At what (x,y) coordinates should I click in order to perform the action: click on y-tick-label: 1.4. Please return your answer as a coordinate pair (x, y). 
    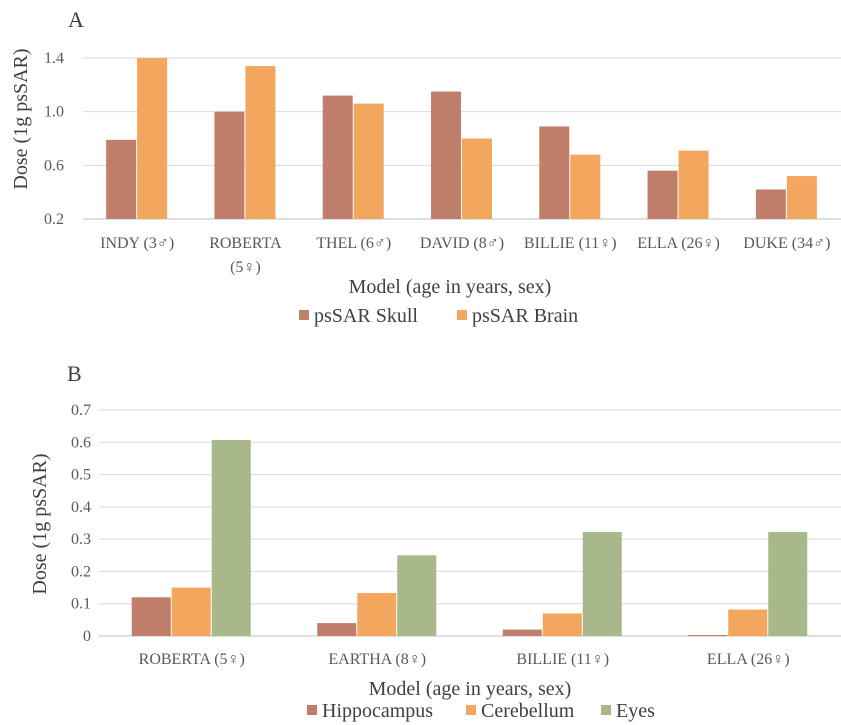
    Looking at the image, I should click on (54, 58).